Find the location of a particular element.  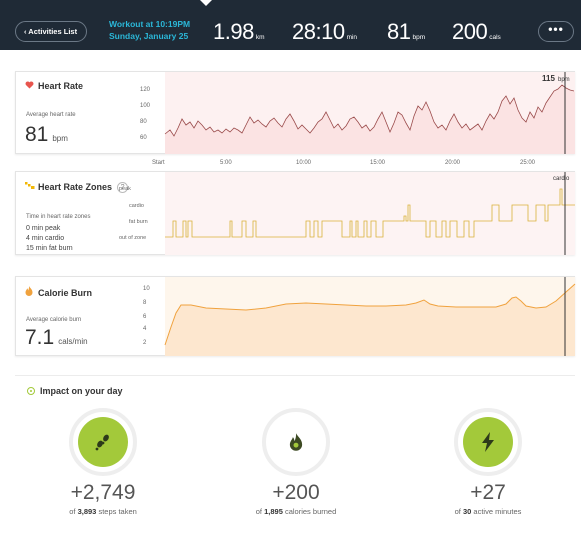

zone-peak-time: 0 min peak is located at coordinates (43, 228).